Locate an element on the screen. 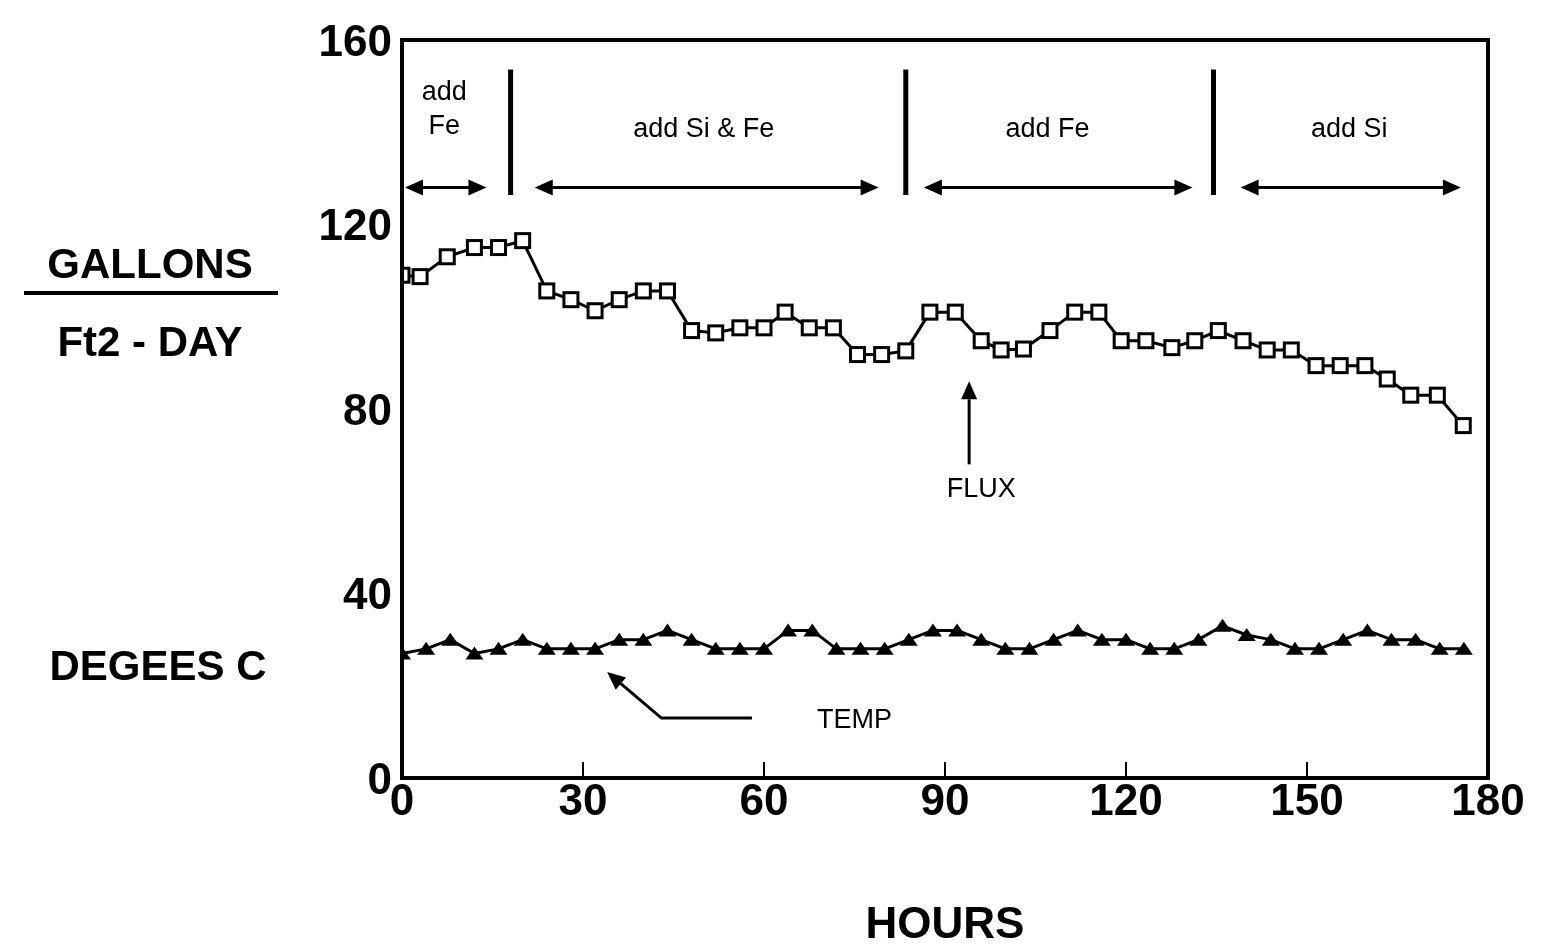 This screenshot has height=949, width=1545. series-label: TEMP is located at coordinates (854, 719).